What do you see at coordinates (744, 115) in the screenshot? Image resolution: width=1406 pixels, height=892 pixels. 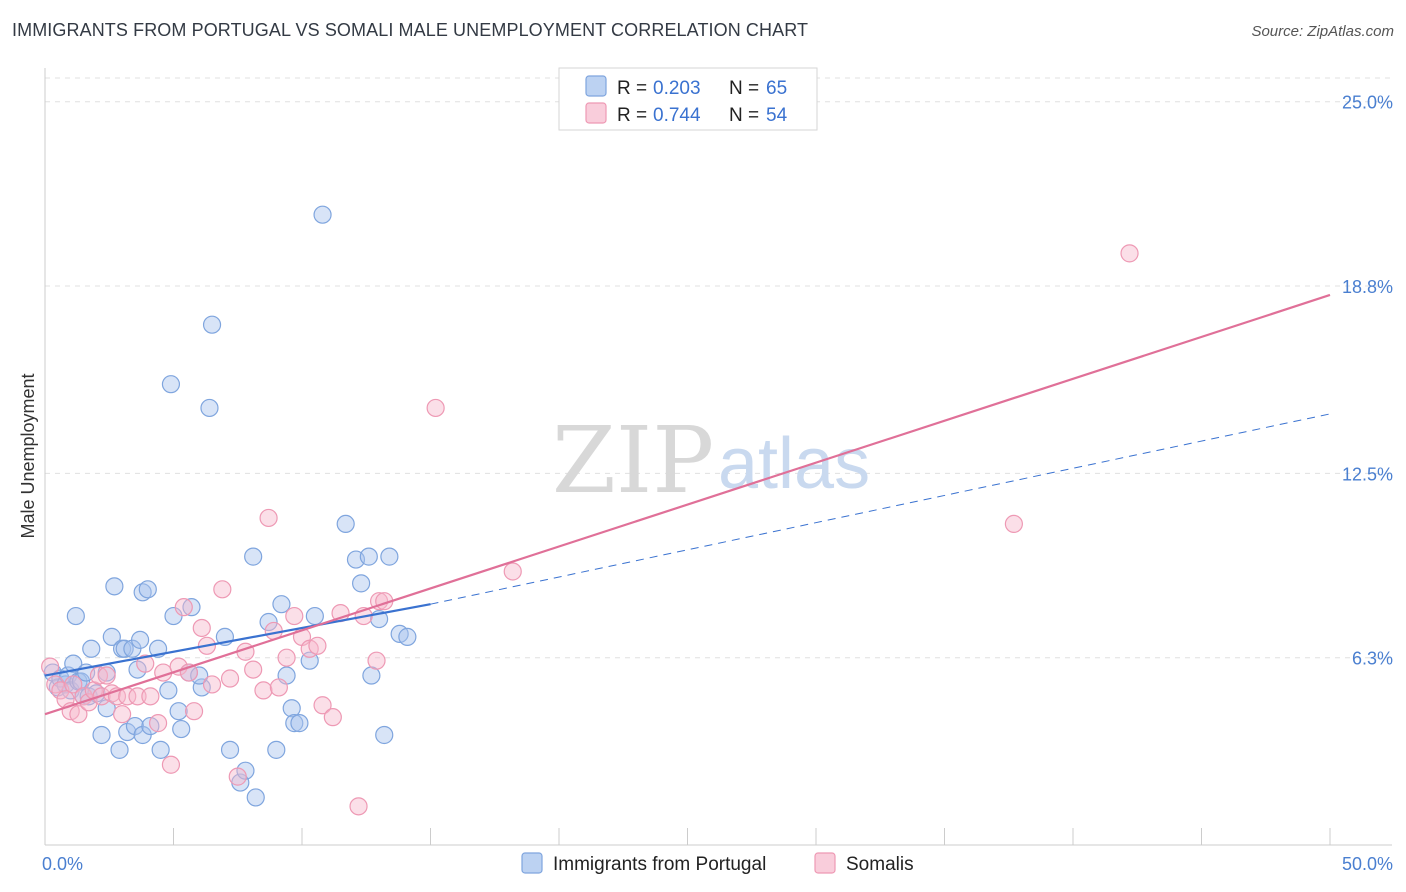 I see `legend-n-label-2: N =` at bounding box center [744, 115].